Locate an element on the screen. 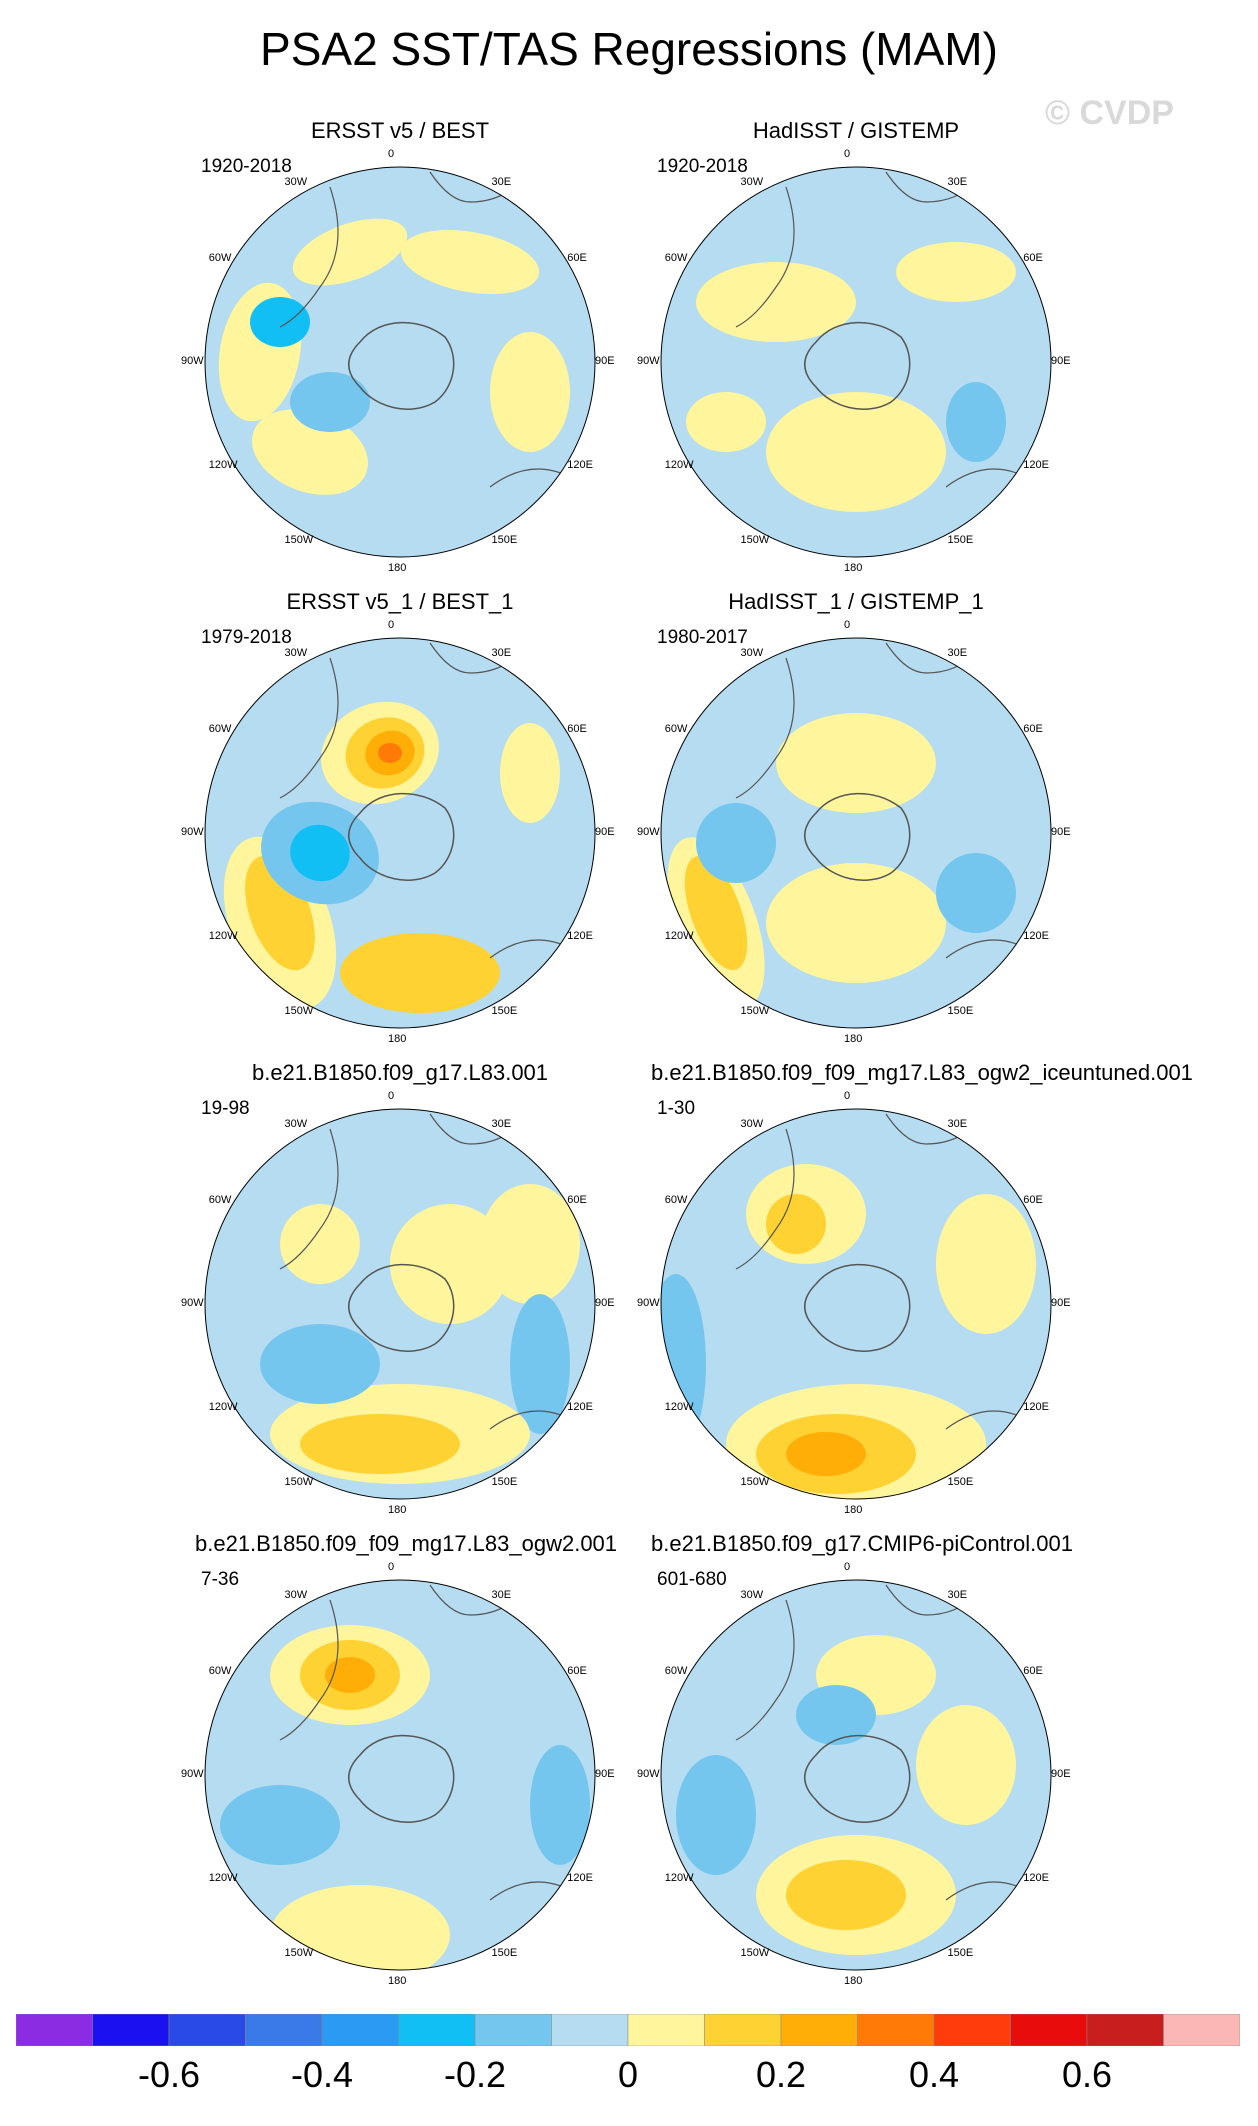  panel-date-range: 1980-2017 is located at coordinates (702, 637).